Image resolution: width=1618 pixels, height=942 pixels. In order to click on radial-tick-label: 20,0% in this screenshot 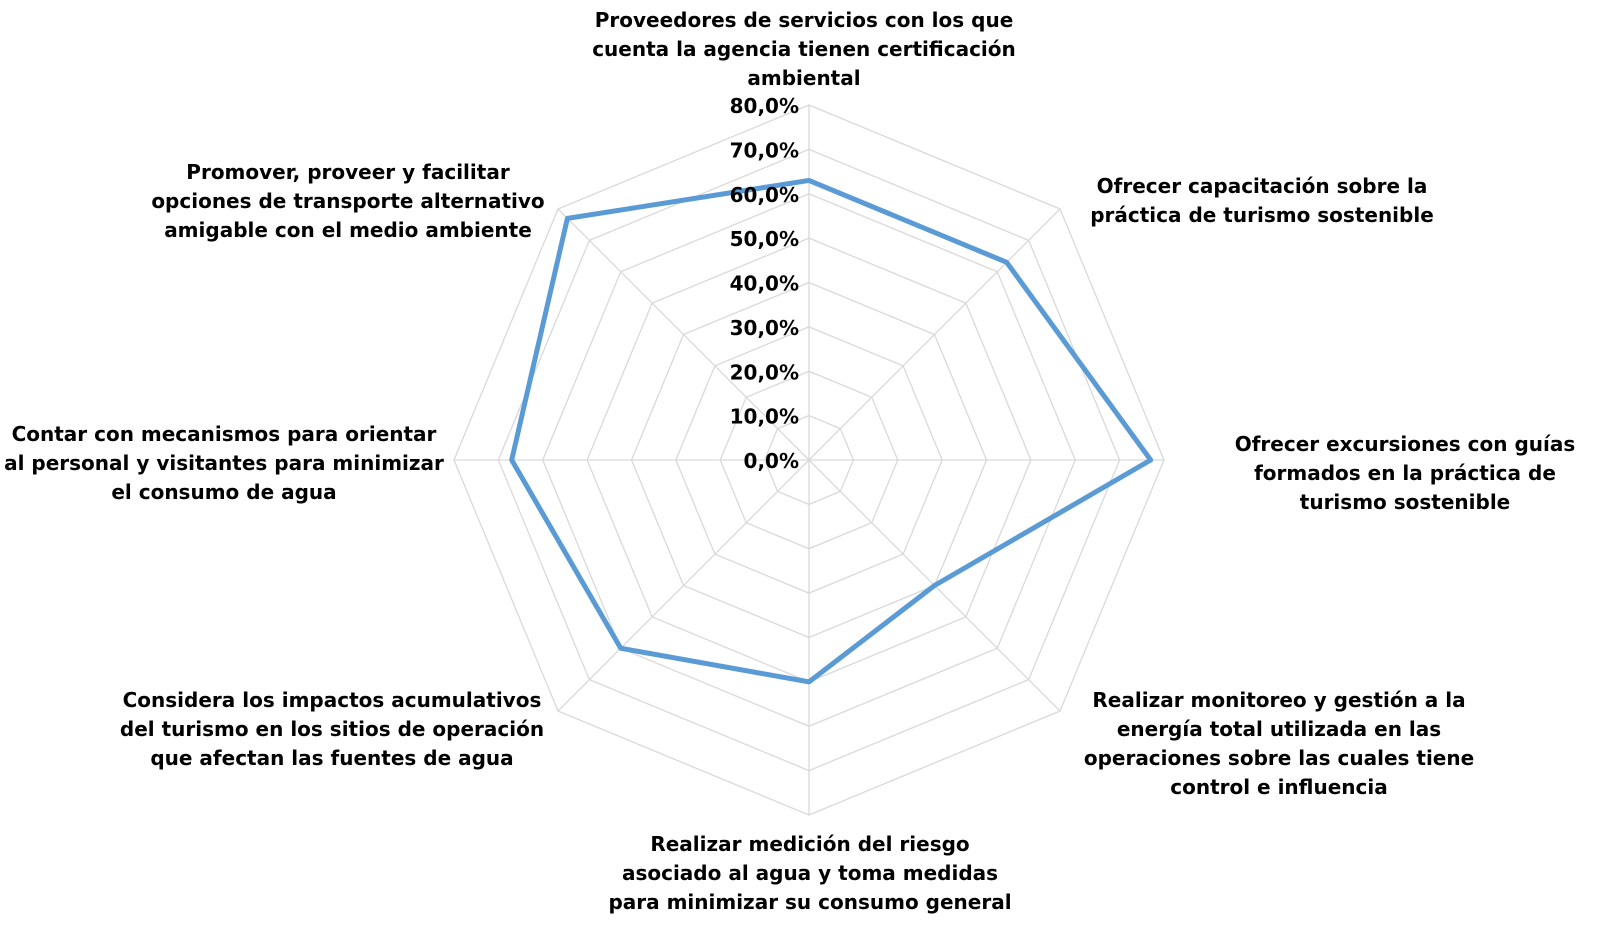, I will do `click(764, 372)`.